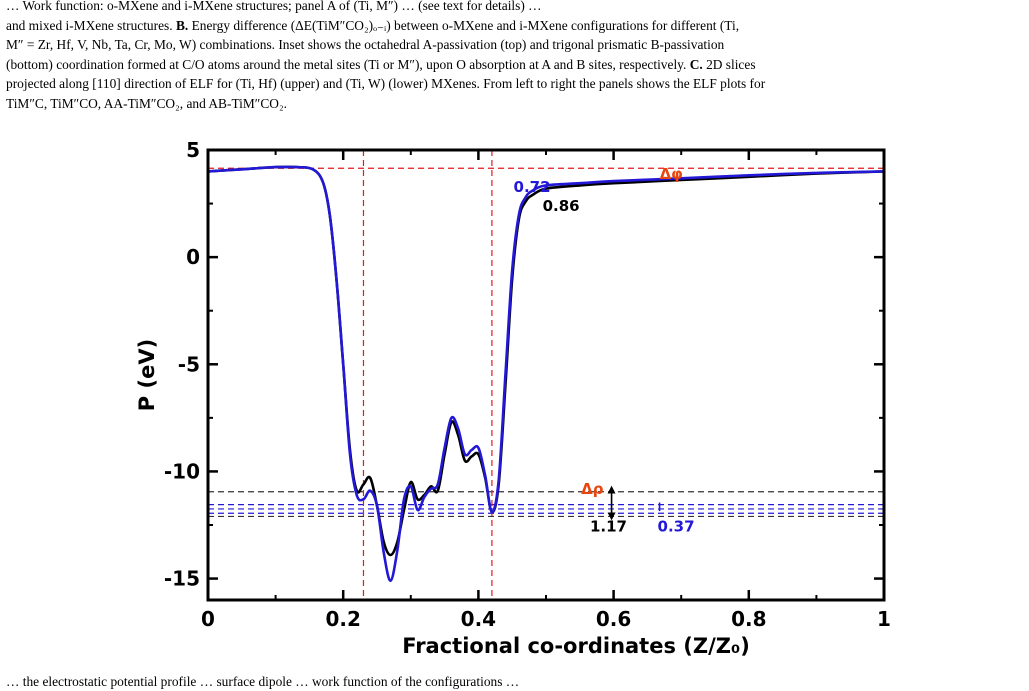 This screenshot has height=691, width=1029. What do you see at coordinates (147, 375) in the screenshot?
I see `y-axis-label: P (eV)` at bounding box center [147, 375].